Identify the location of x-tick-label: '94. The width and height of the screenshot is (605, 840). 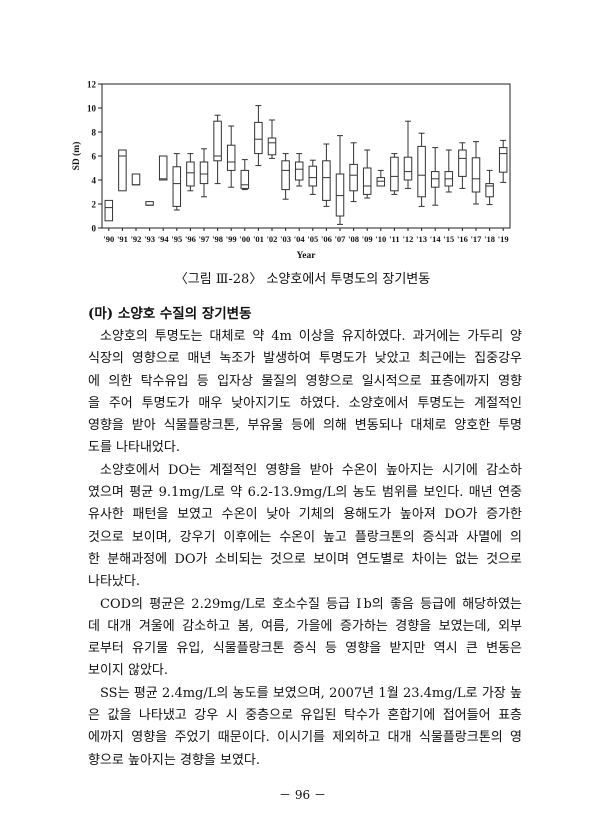
(164, 239).